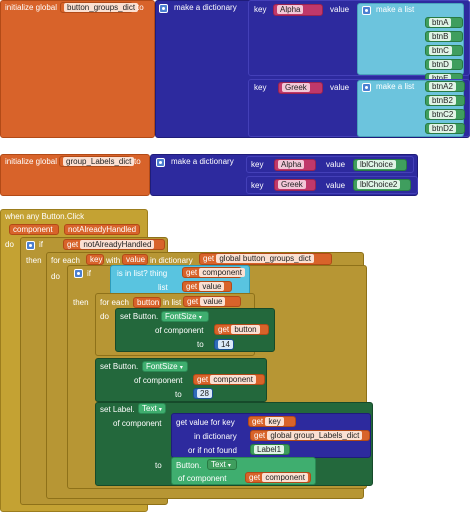  What do you see at coordinates (382, 185) in the screenshot?
I see `component-lblChoice2: lblChoice2` at bounding box center [382, 185].